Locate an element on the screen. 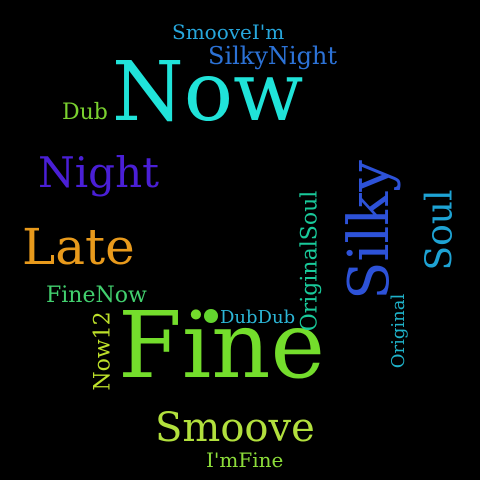  word-smooveim: SmooveI'm is located at coordinates (228, 32).